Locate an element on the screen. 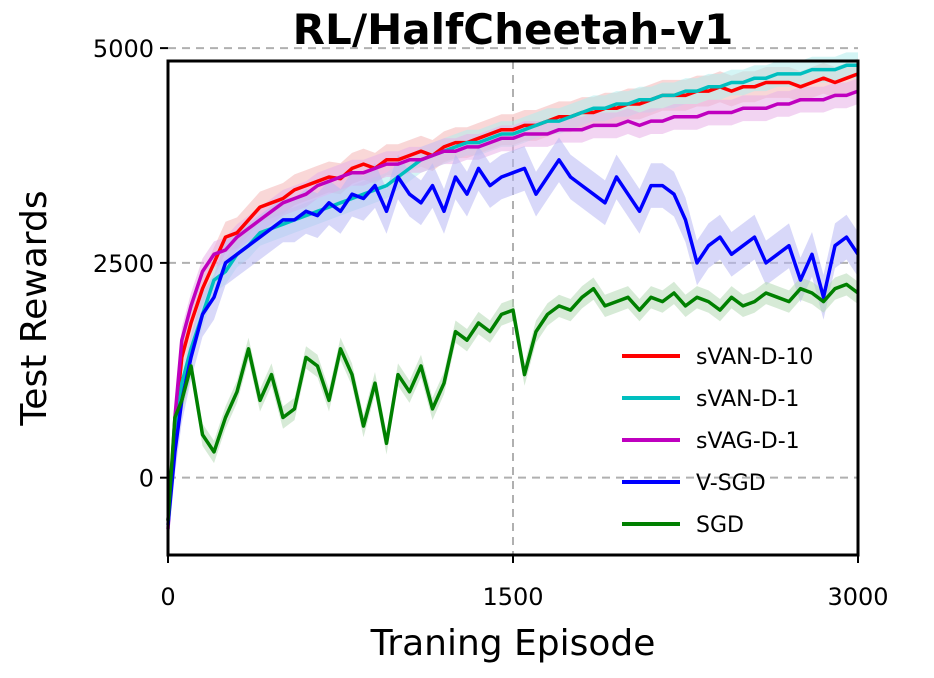 The image size is (934, 678). x-tick-label: 0 is located at coordinates (167, 597).